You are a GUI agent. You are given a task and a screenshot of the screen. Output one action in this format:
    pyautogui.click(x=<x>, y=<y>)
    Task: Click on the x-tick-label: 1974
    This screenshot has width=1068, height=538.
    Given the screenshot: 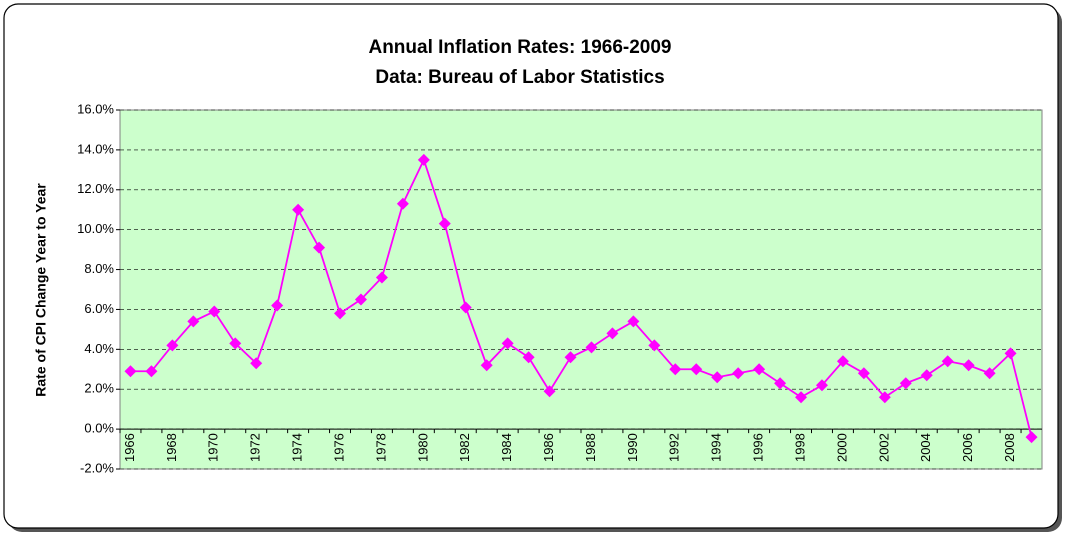 What is the action you would take?
    pyautogui.click(x=297, y=447)
    